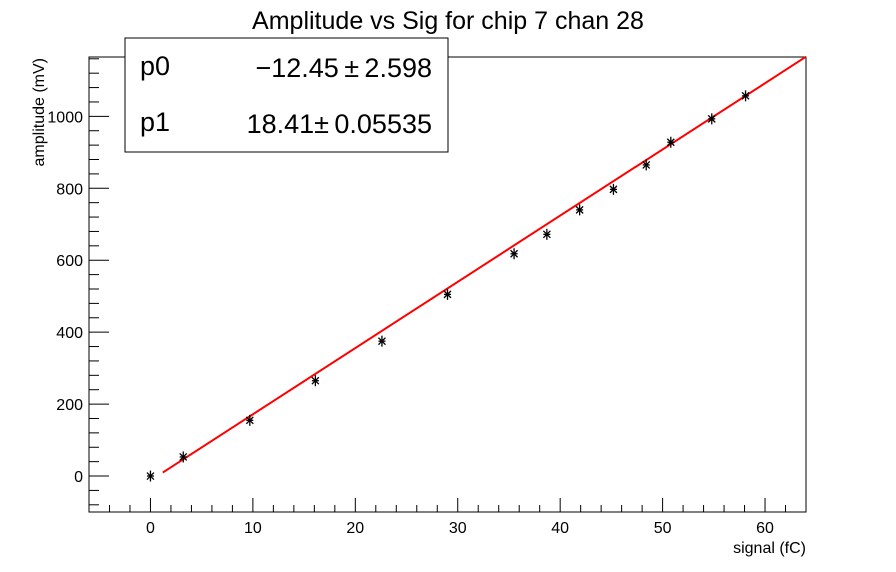 This screenshot has height=572, width=896. What do you see at coordinates (69, 189) in the screenshot?
I see `y-tick-label: 800` at bounding box center [69, 189].